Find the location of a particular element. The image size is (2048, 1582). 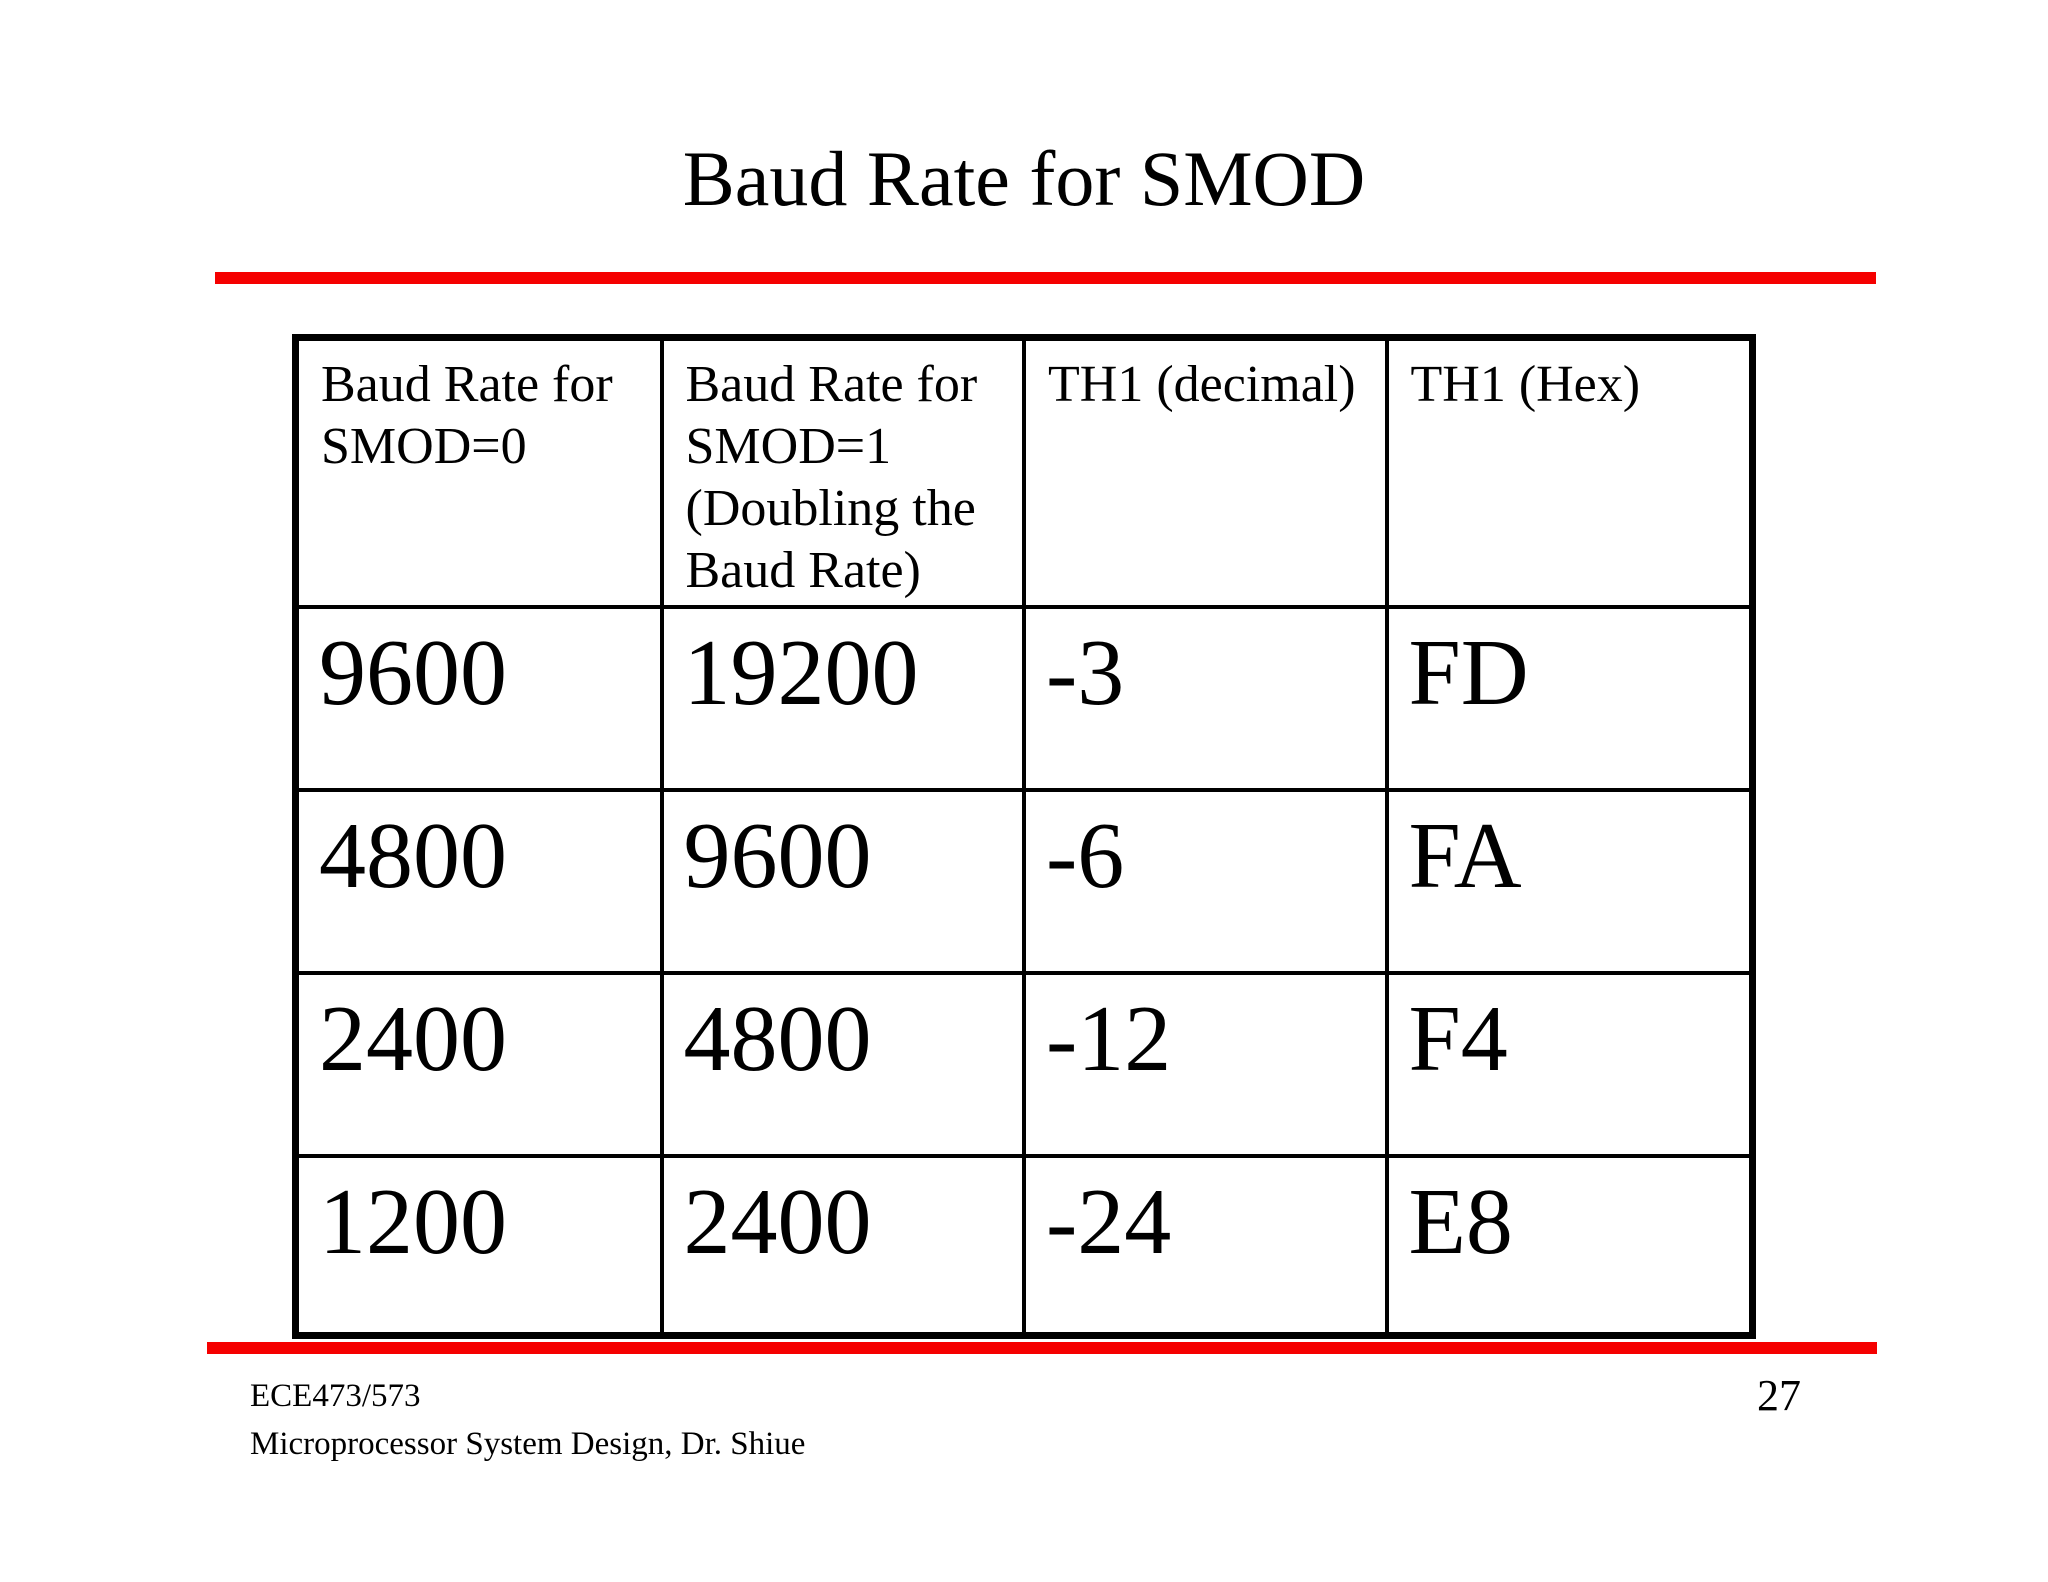

footer-rule is located at coordinates (1042, 1348).